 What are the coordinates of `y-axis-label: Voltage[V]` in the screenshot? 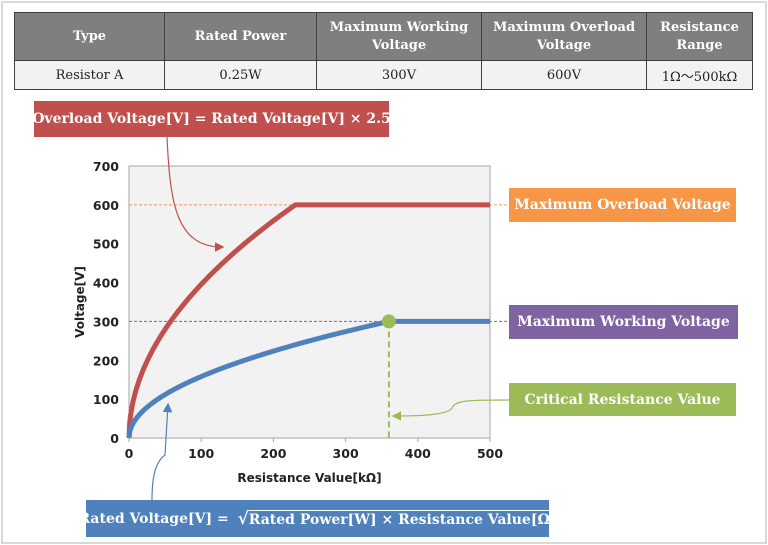 It's located at (80, 302).